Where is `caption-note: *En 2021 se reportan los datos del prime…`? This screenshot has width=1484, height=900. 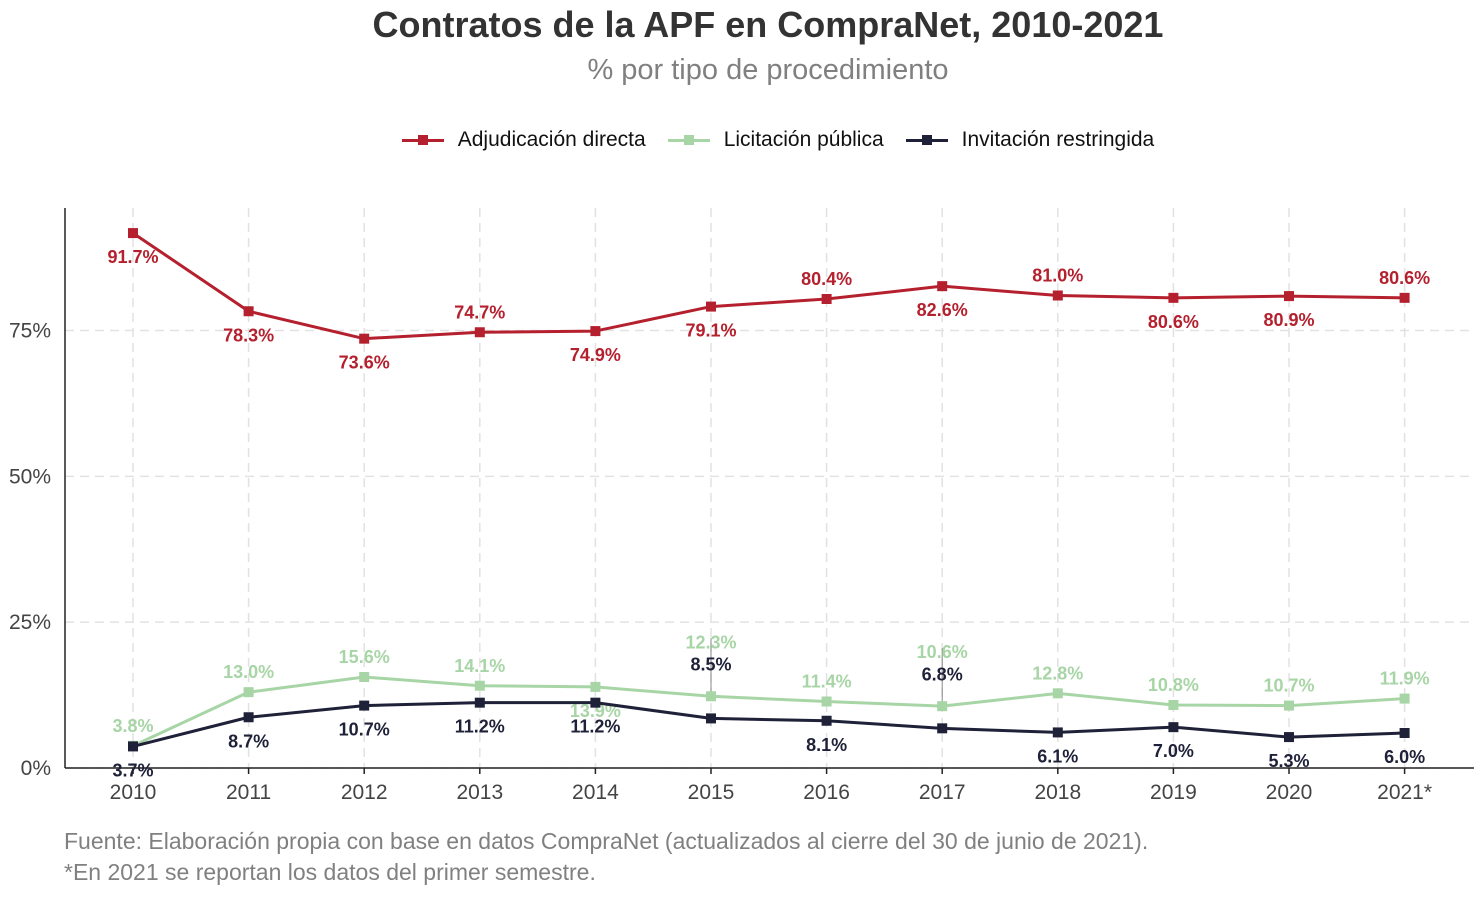 caption-note: *En 2021 se reportan los datos del prime… is located at coordinates (330, 872).